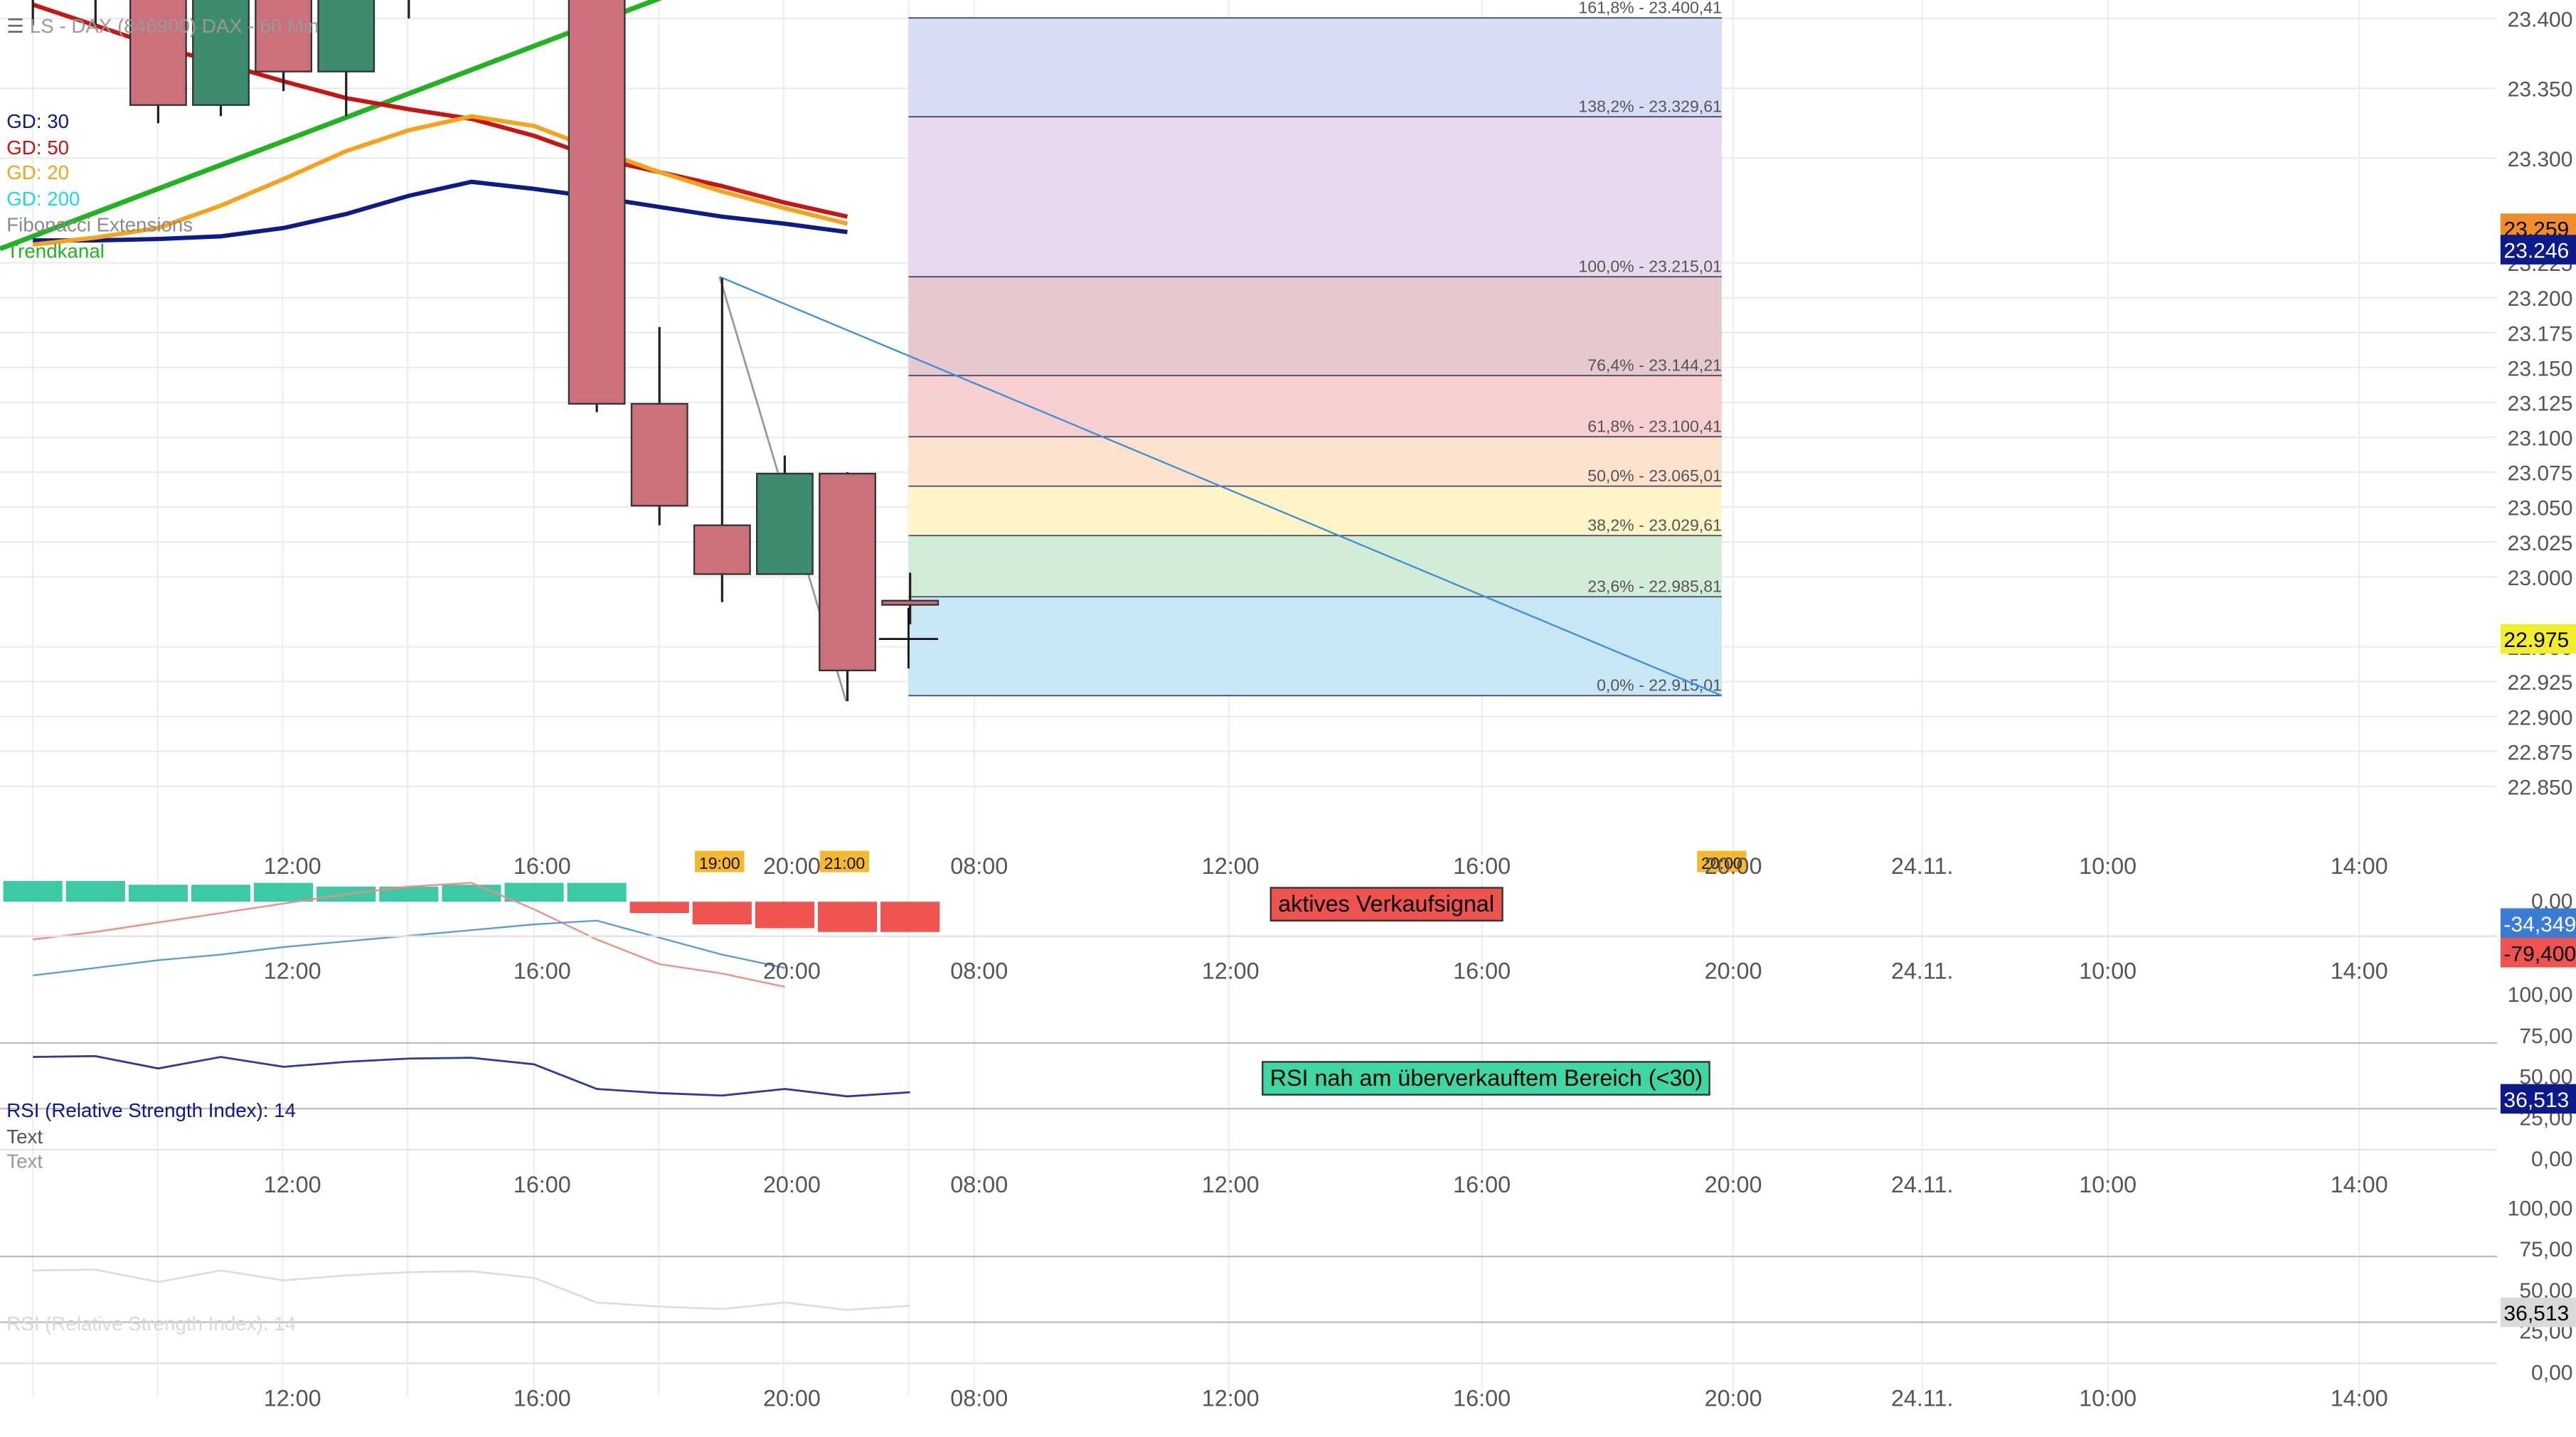  What do you see at coordinates (1649, 106) in the screenshot?
I see `fib-level-label: 138,2% - 23.329,61` at bounding box center [1649, 106].